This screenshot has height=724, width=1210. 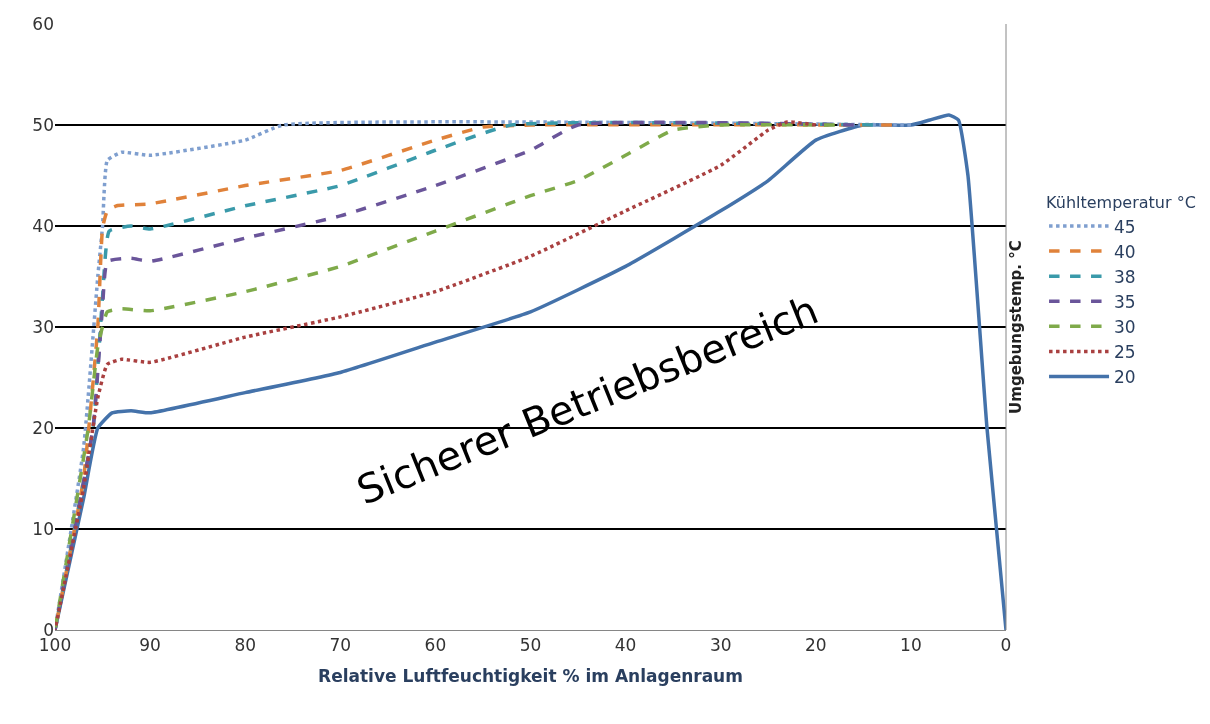 I want to click on y-tick-label: 40, so click(x=43, y=225).